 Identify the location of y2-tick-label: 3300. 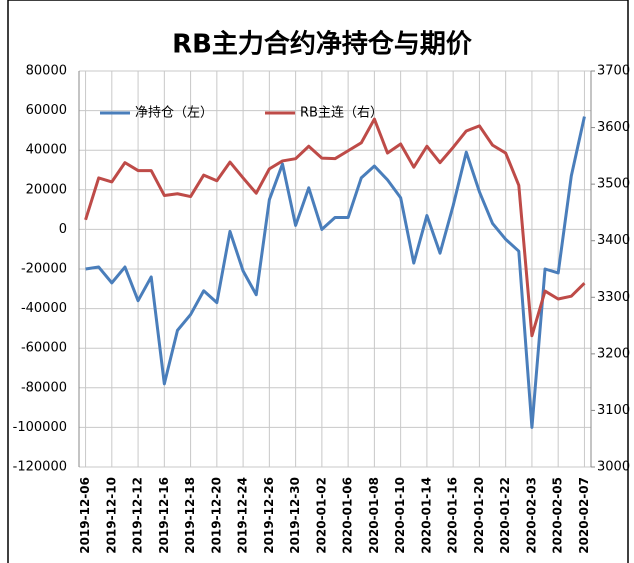
(613, 297).